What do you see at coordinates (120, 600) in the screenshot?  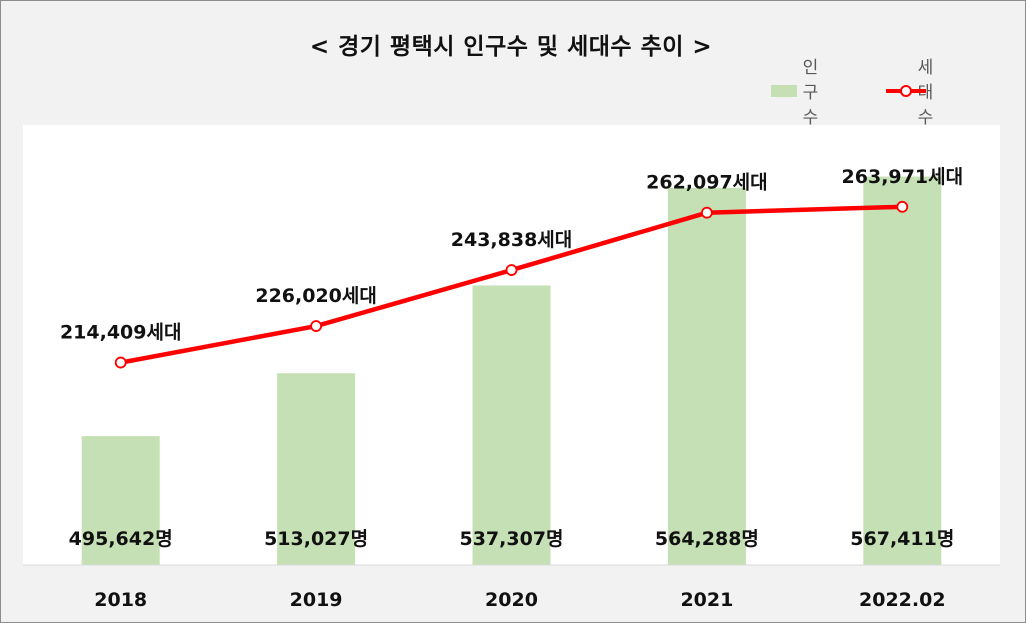 I see `x-tick-label: 2018` at bounding box center [120, 600].